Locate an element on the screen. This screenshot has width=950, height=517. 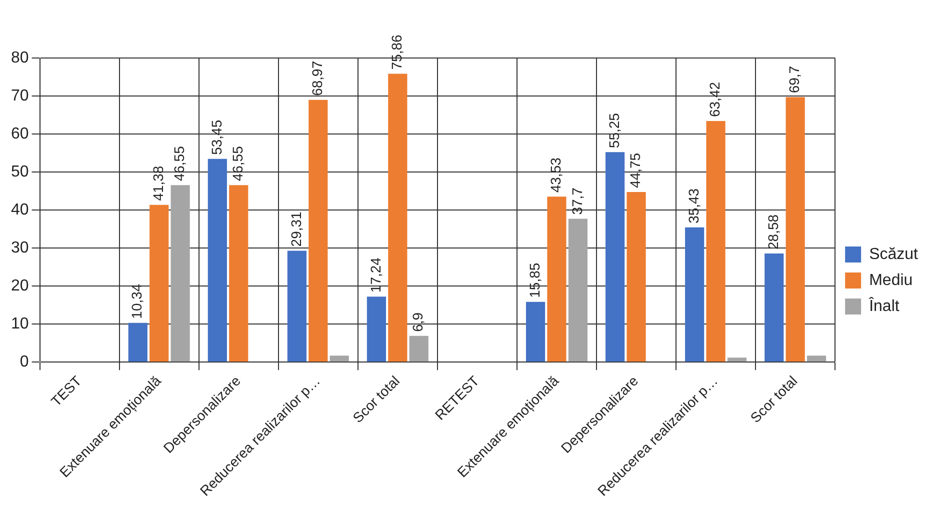
data-label: 41,38 is located at coordinates (158, 183).